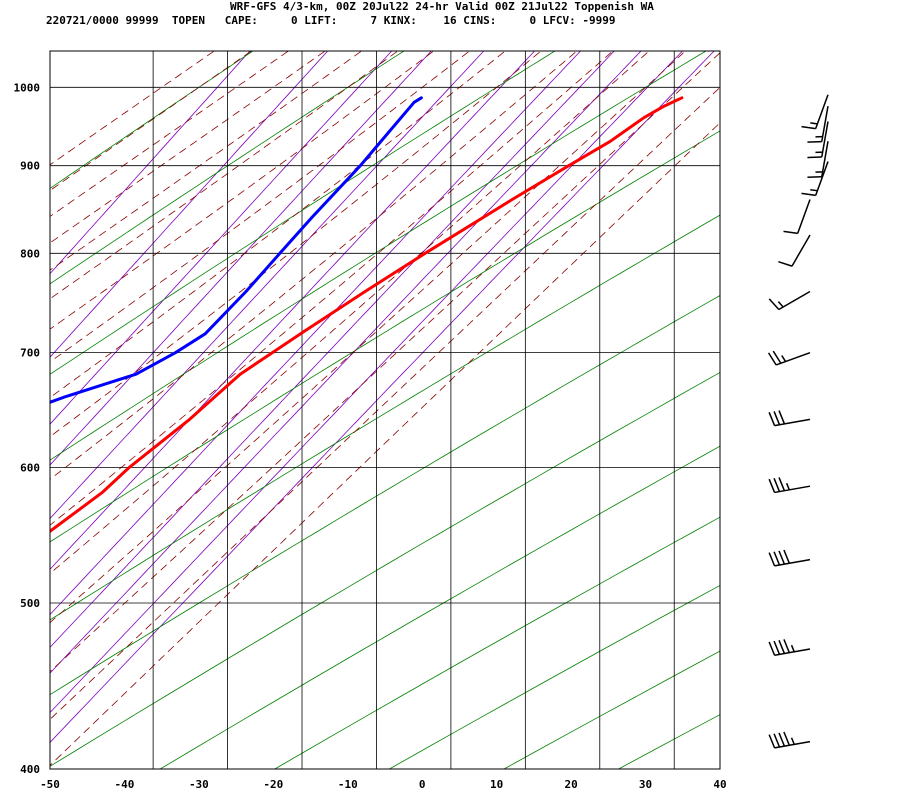 This screenshot has width=900, height=800. I want to click on pressure-tick-label: 1000, so click(27, 87).